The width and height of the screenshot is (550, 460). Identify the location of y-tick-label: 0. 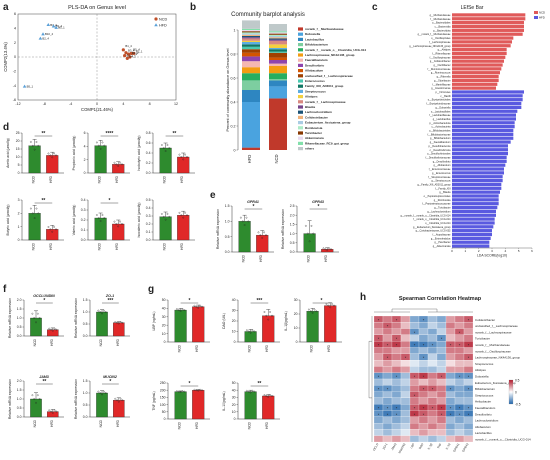
(19, 173).